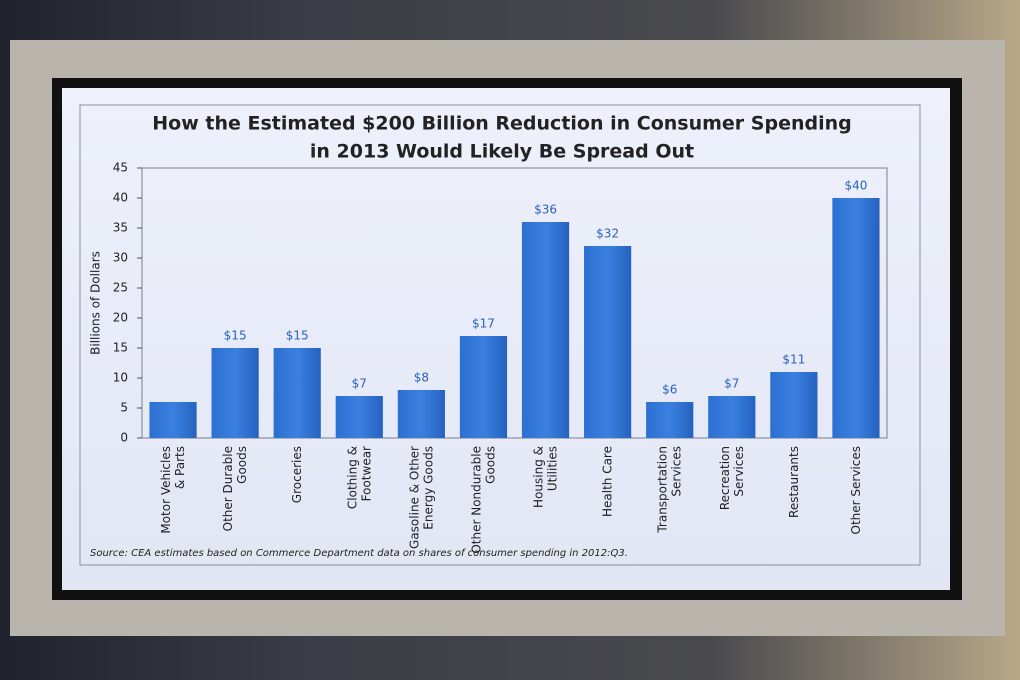  What do you see at coordinates (421, 378) in the screenshot?
I see `value-label: $8` at bounding box center [421, 378].